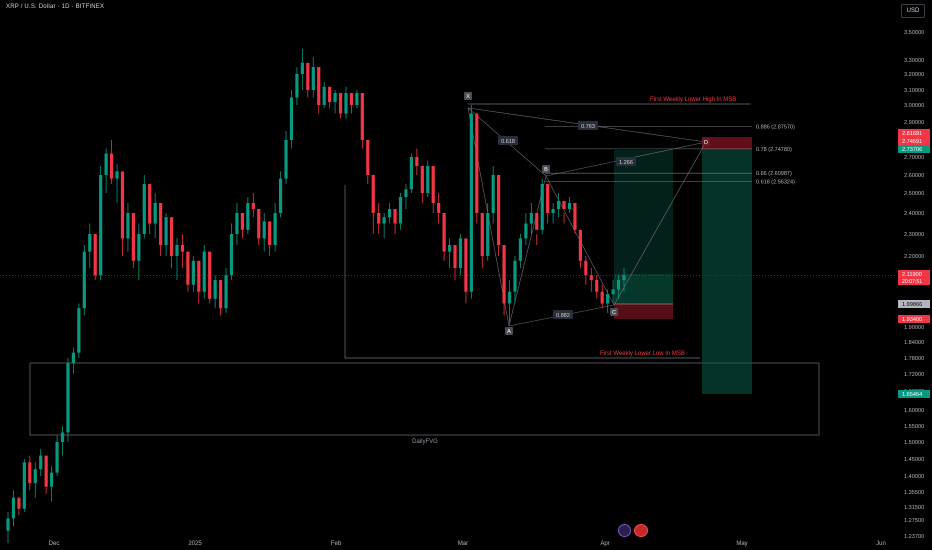 The image size is (932, 550). Describe the element at coordinates (914, 411) in the screenshot. I see `y-tick-label: 1.60000` at that location.